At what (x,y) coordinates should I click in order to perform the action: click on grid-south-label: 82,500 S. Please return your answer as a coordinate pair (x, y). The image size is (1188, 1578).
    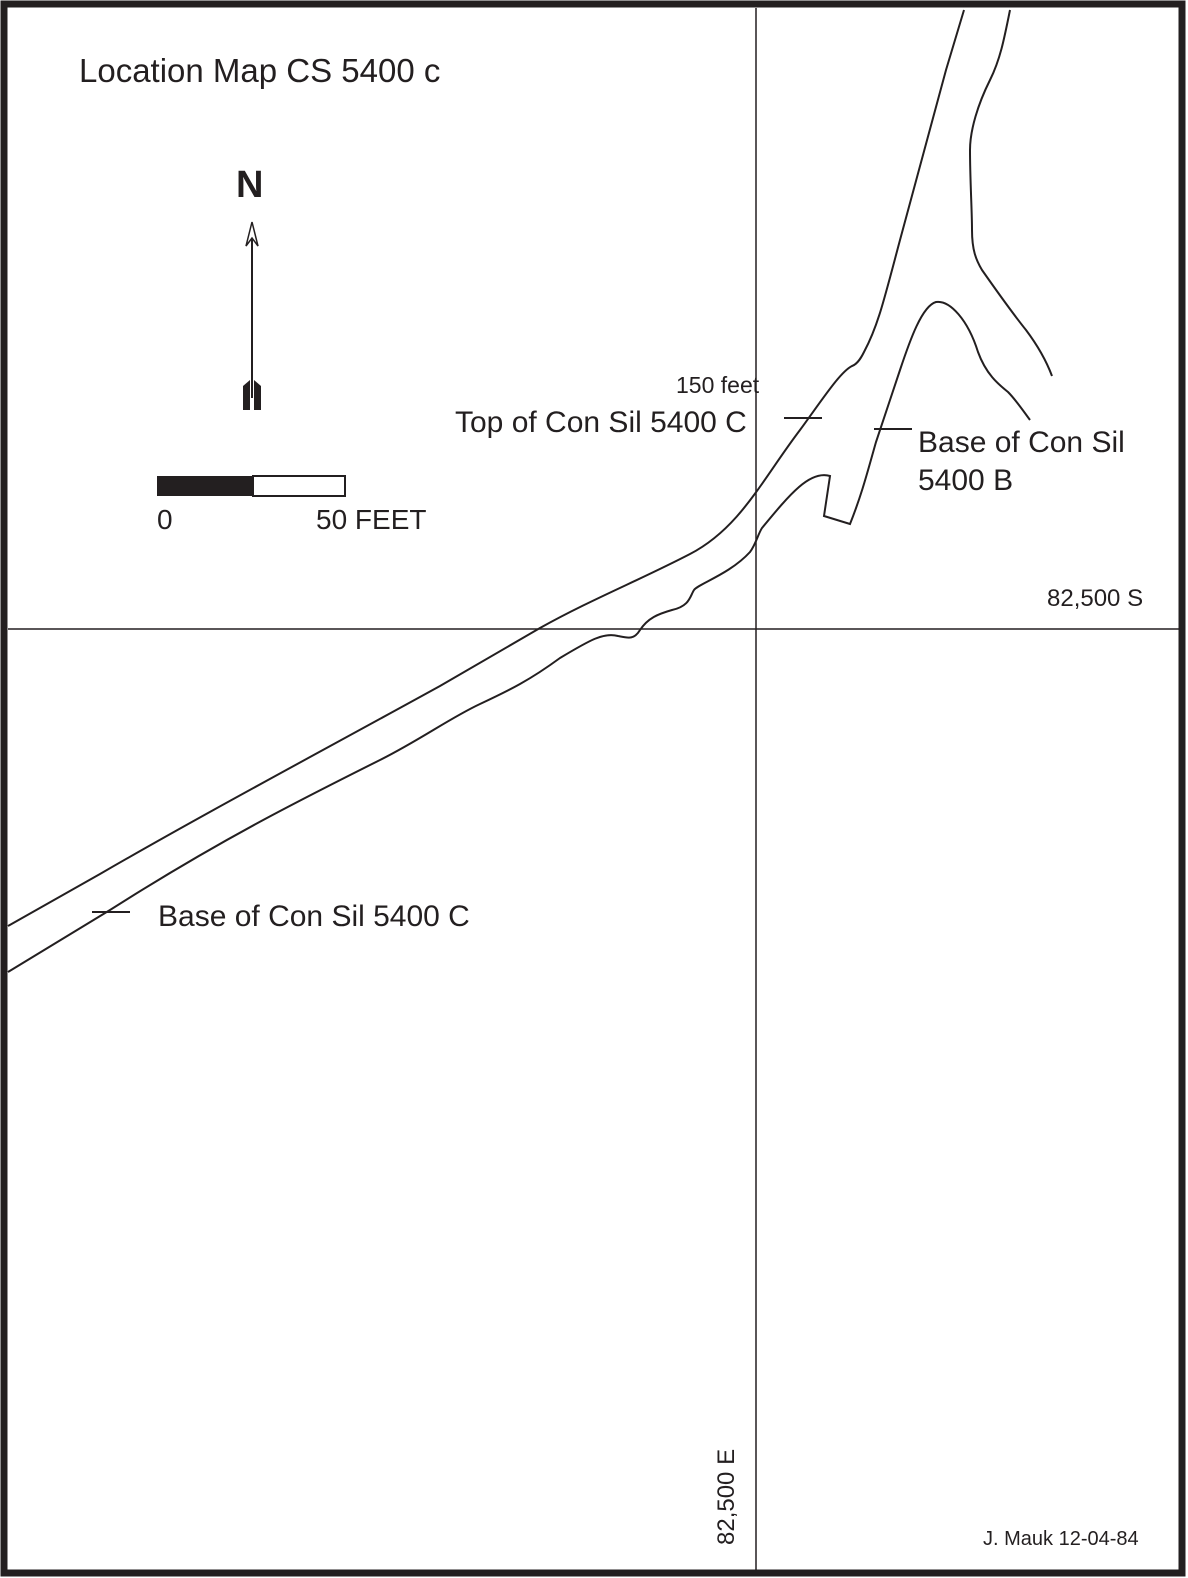
    Looking at the image, I should click on (1095, 598).